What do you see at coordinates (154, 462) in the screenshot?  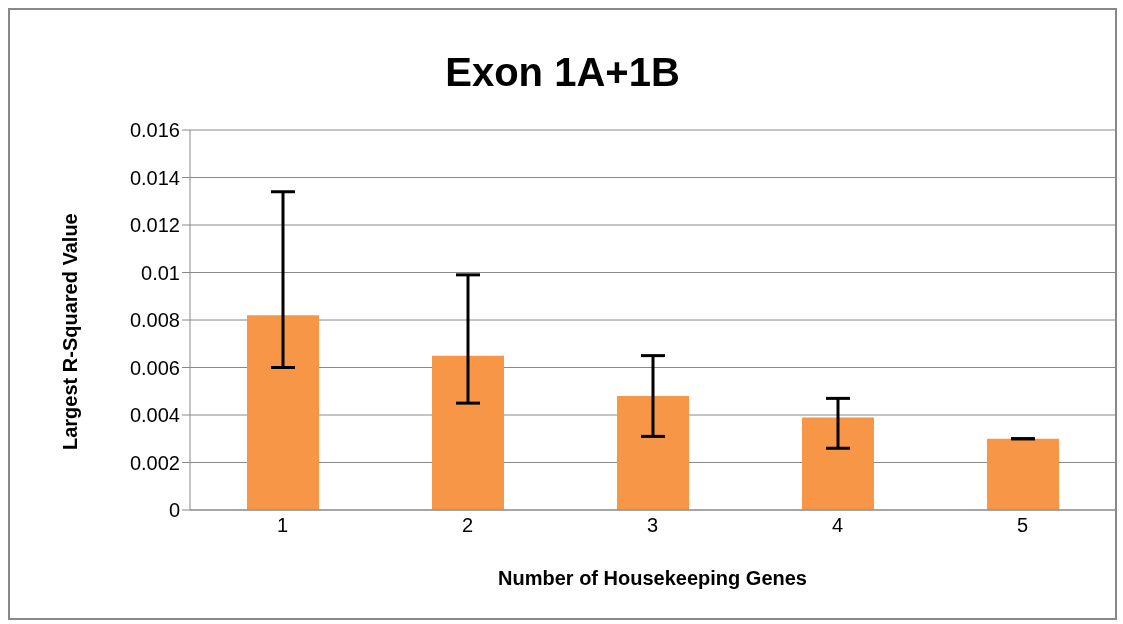 I see `y-tick-label: 0.002` at bounding box center [154, 462].